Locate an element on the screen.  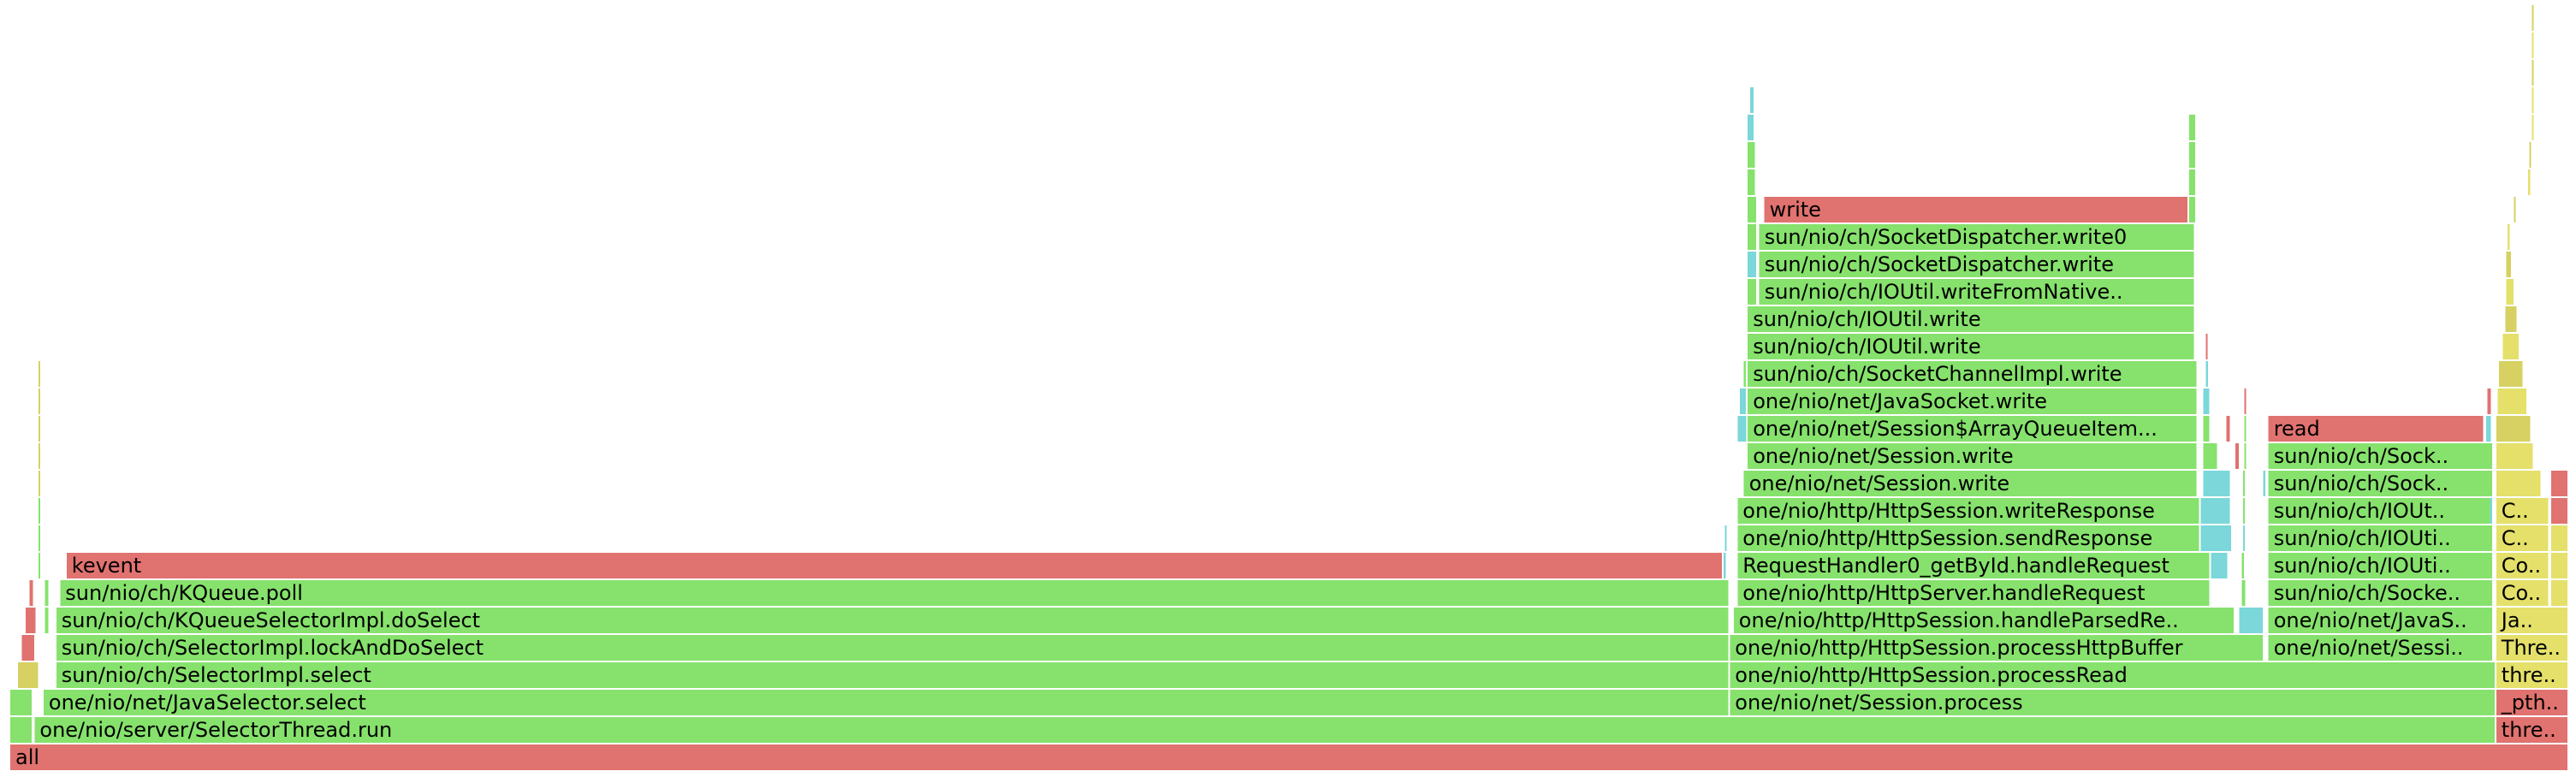
frame-sun-nio-ch-kqueue-poll: sun/nio/ch/KQueue.poll is located at coordinates (892, 593).